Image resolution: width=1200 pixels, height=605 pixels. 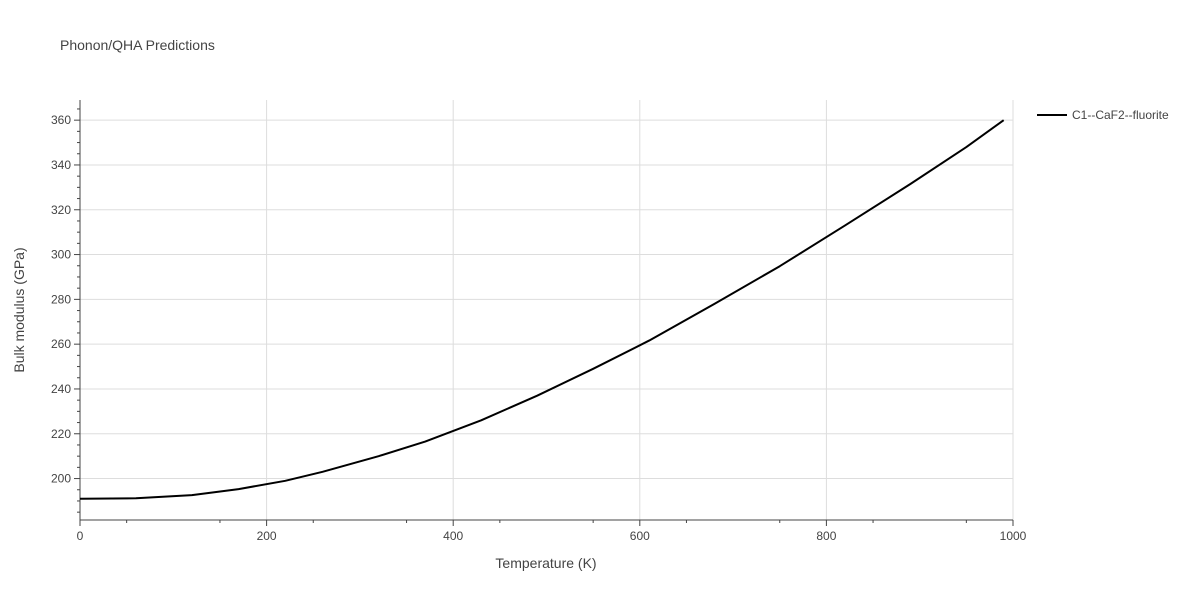 What do you see at coordinates (61, 210) in the screenshot?
I see `y-tick-label: 320` at bounding box center [61, 210].